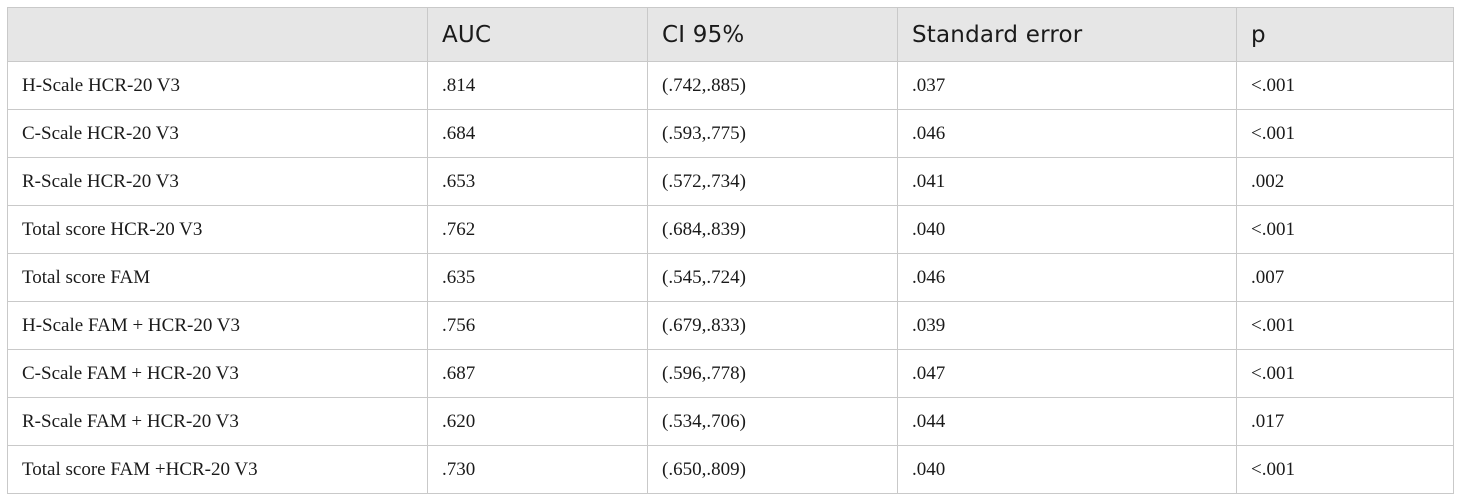 This screenshot has height=502, width=1460. Describe the element at coordinates (217, 85) in the screenshot. I see `measure-cell: H-Scale HCR-20 V3` at that location.